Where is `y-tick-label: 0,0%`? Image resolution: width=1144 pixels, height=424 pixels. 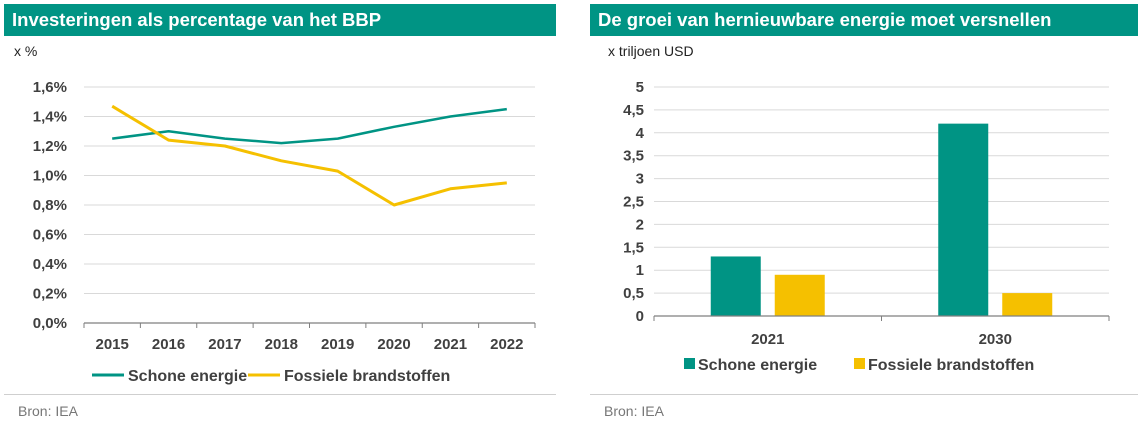 y-tick-label: 0,0% is located at coordinates (50, 323).